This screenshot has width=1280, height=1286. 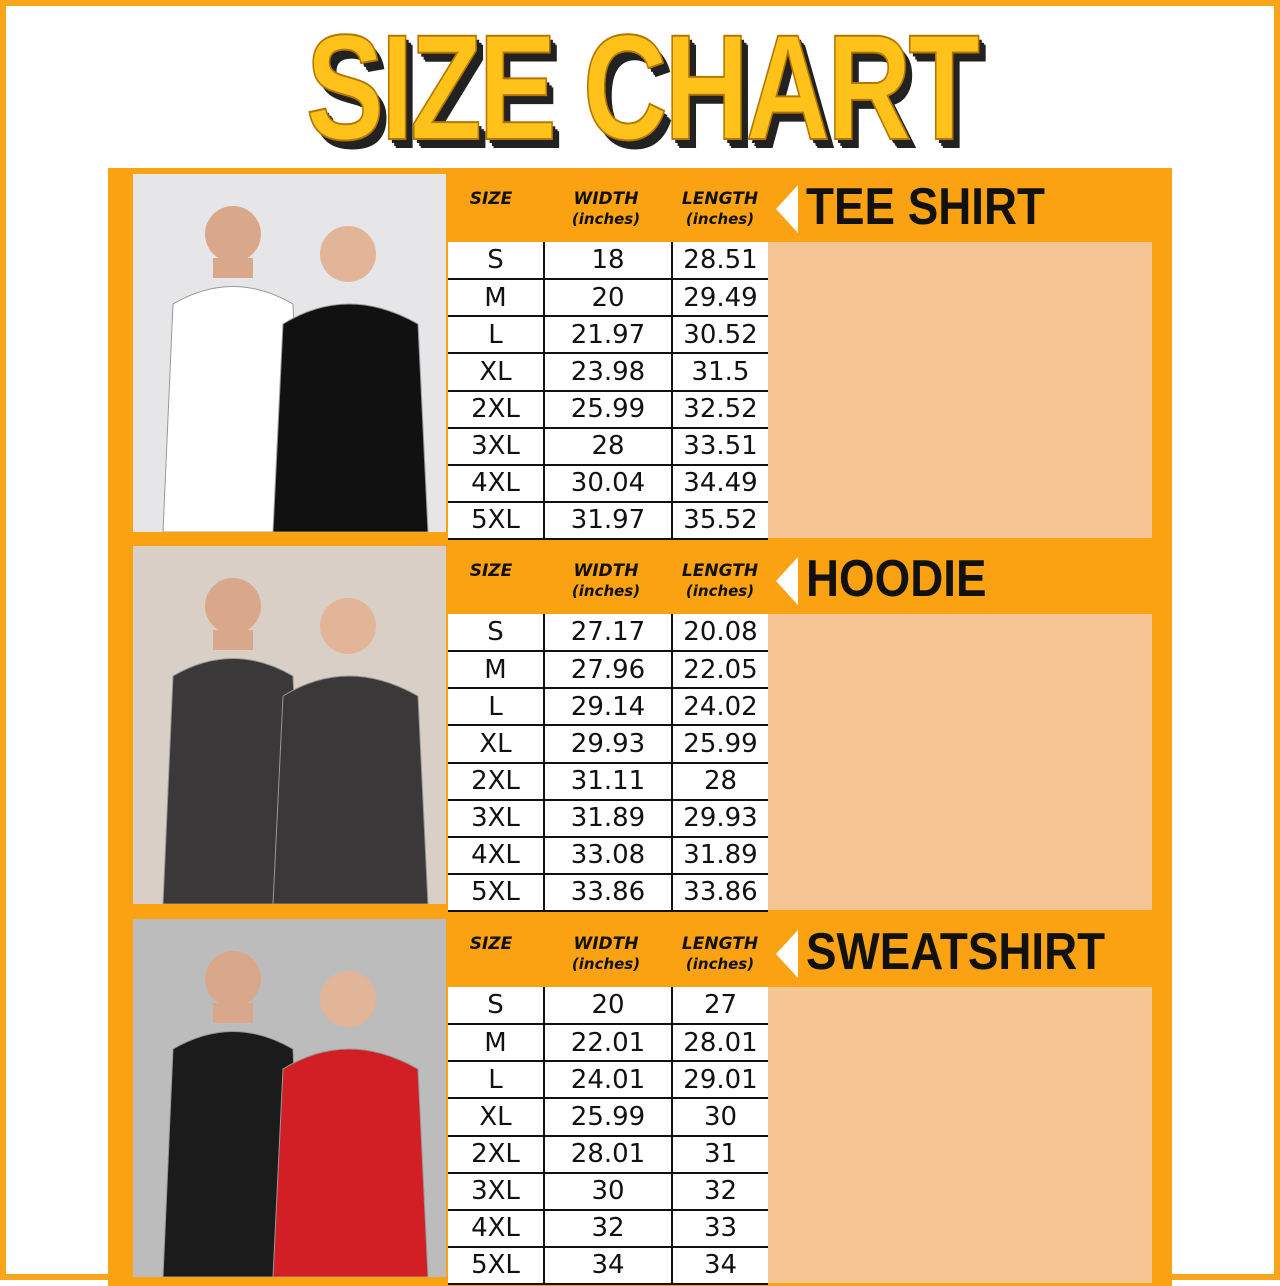 I want to click on table-row: XL 25.99 30, so click(x=608, y=1117).